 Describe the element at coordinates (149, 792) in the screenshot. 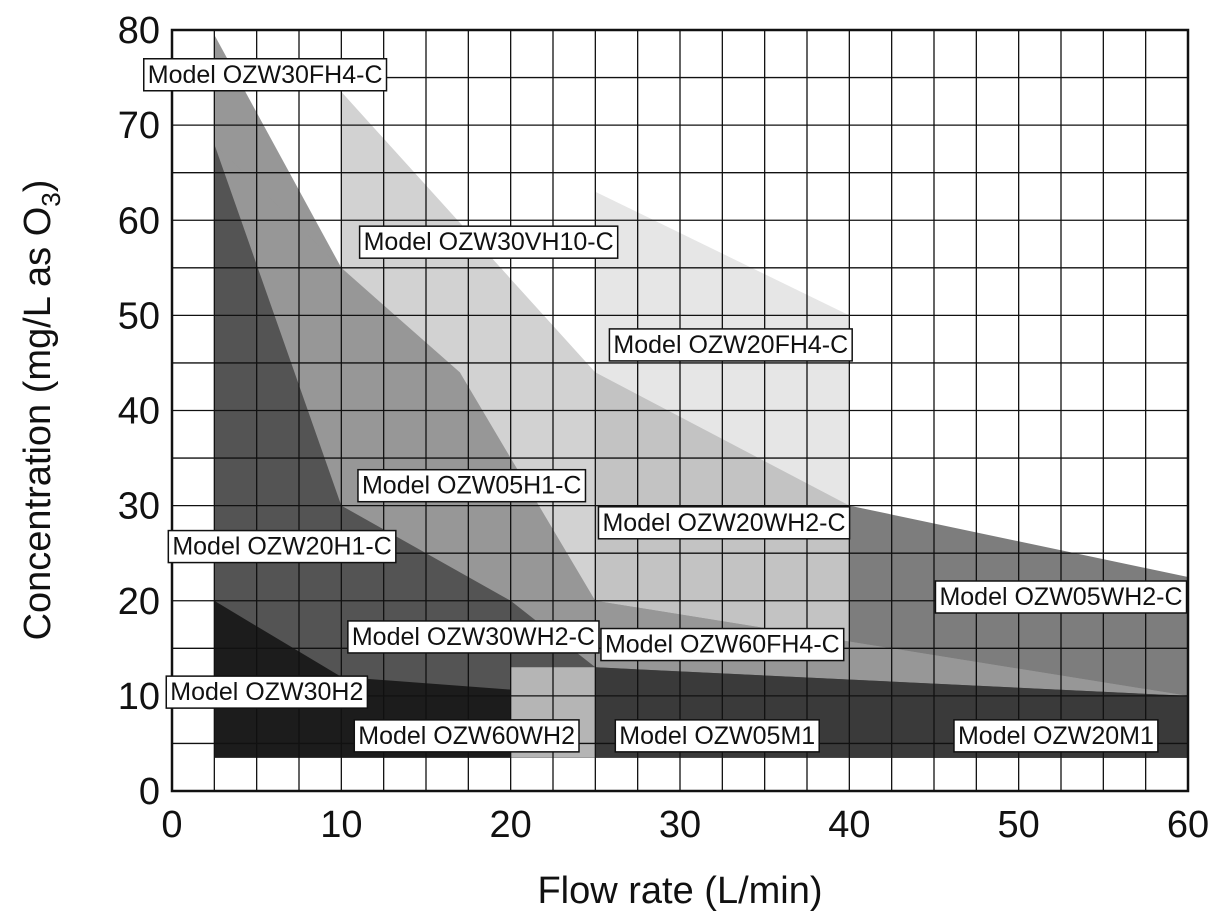

I see `y-tick-label: 0` at that location.